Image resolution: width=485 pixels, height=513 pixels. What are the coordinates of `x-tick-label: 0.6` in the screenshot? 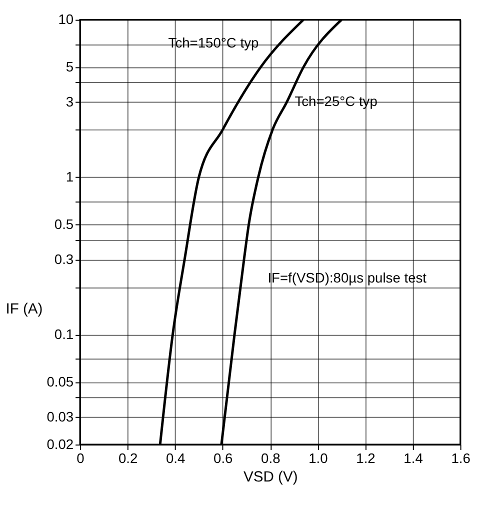 It's located at (224, 458).